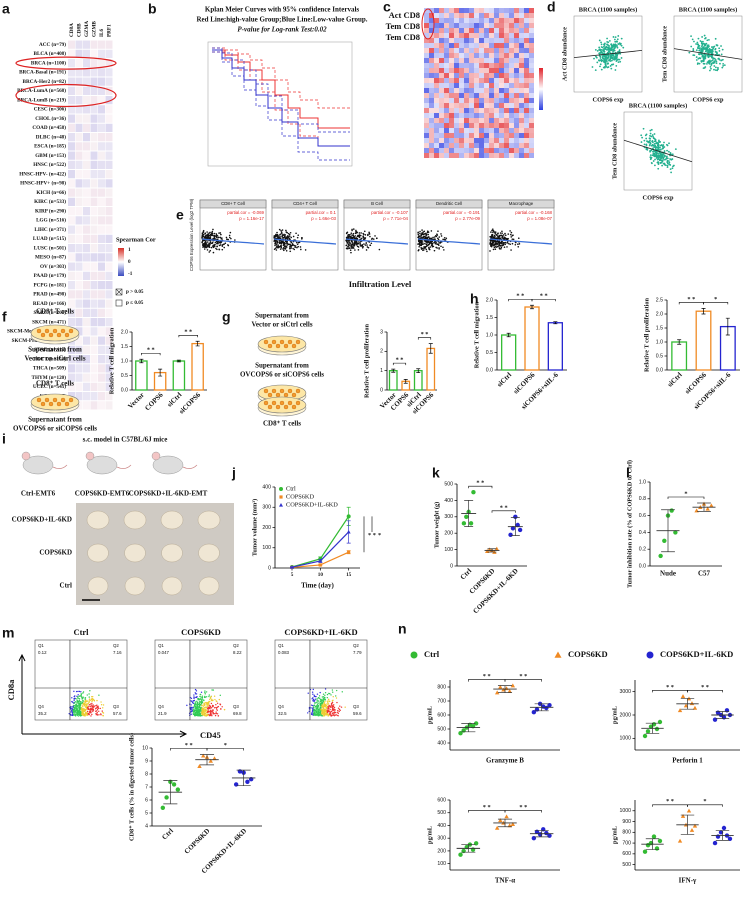 This screenshot has height=899, width=754. I want to click on row-label: MESO (n=87), so click(50, 257).